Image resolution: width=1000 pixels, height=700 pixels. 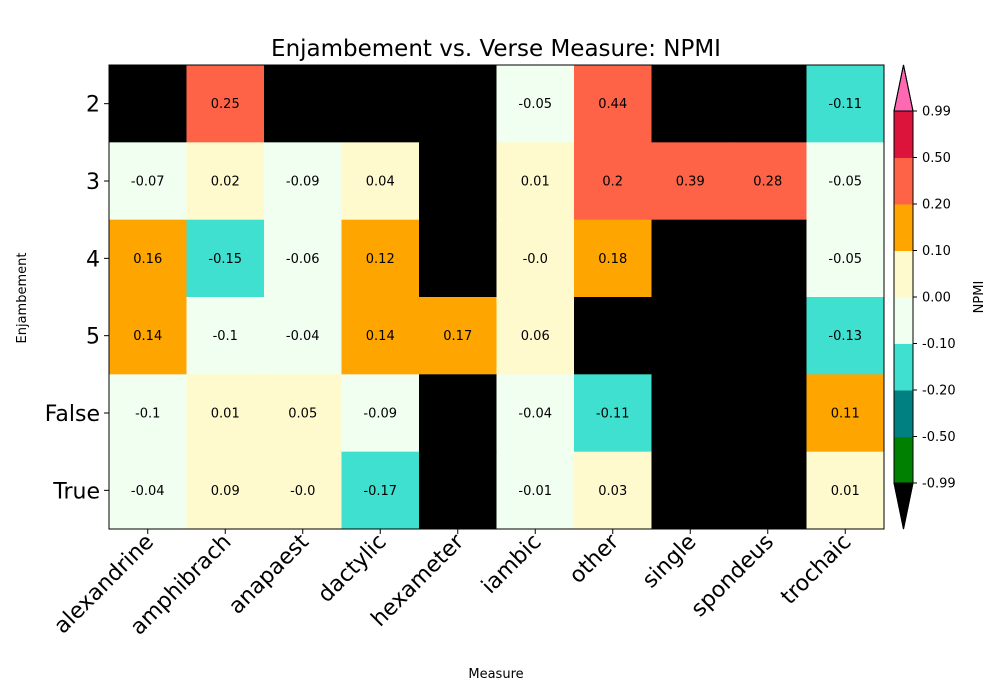 I want to click on cell-value-label: 0.03, so click(x=612, y=491).